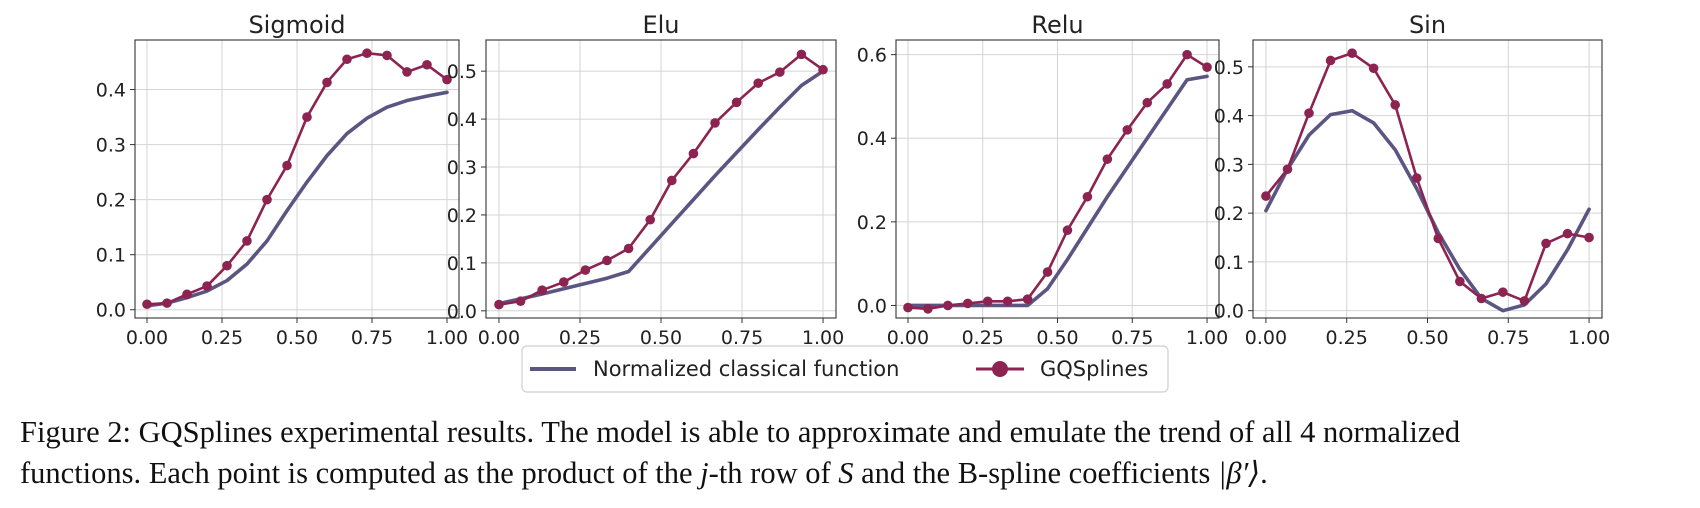 This screenshot has height=508, width=1700. I want to click on y-tick-label: 0.5, so click(1229, 68).